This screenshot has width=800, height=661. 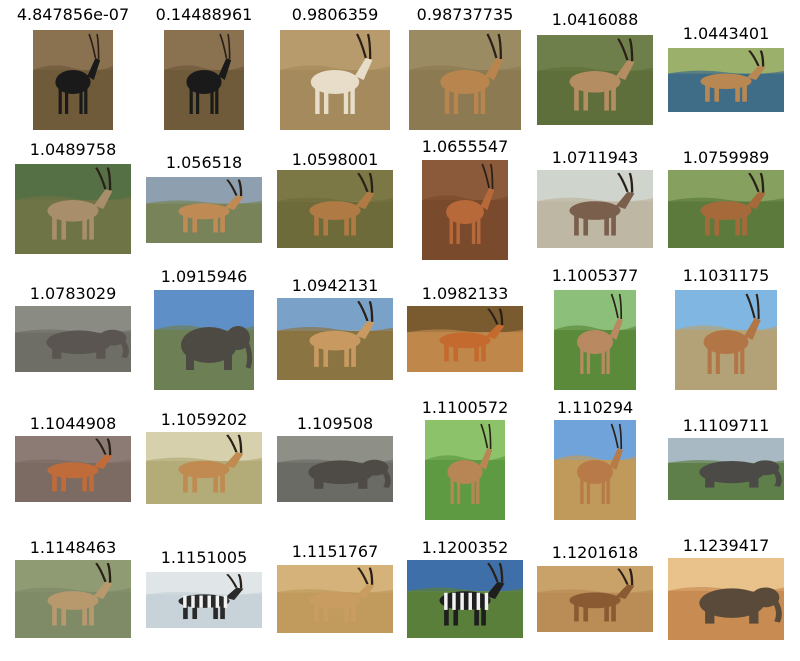 What do you see at coordinates (726, 545) in the screenshot?
I see `score-label: 1.1239417` at bounding box center [726, 545].